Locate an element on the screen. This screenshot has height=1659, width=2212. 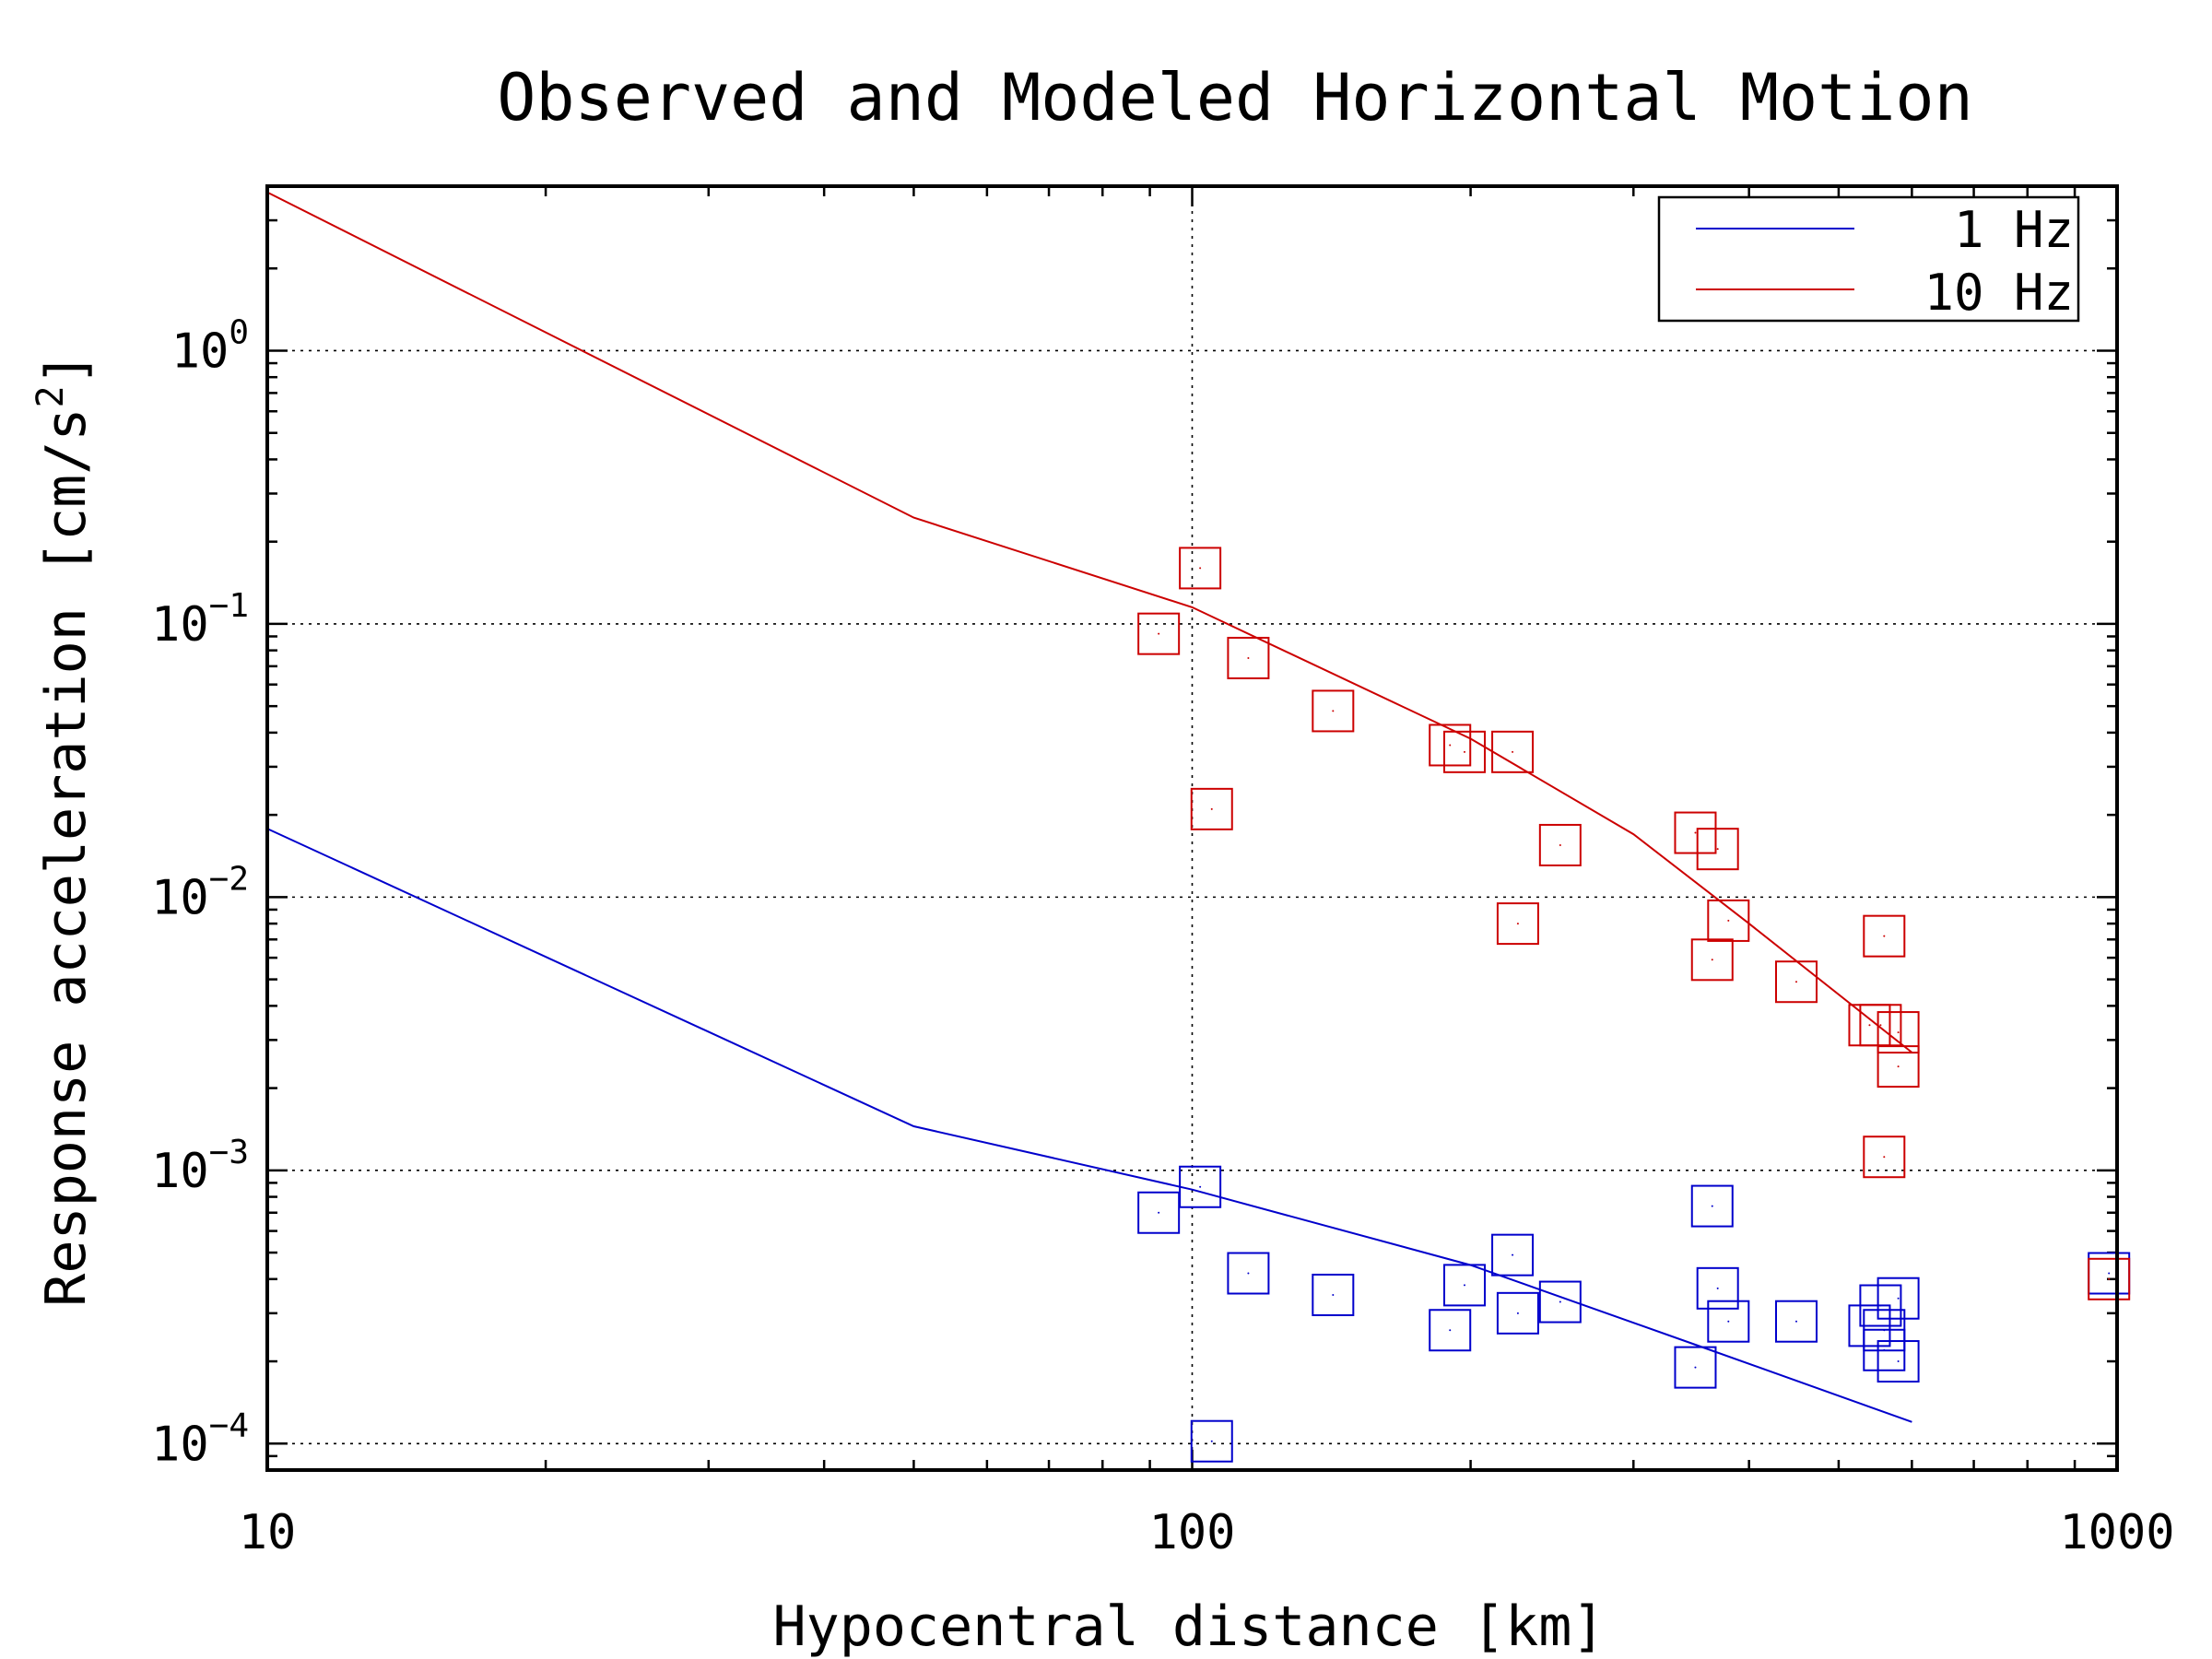
legend-box is located at coordinates (1868, 259).